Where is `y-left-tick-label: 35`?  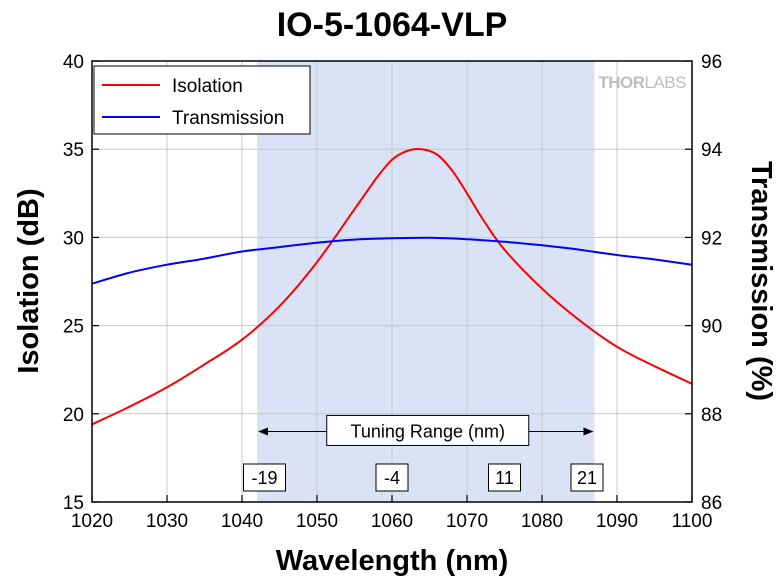
y-left-tick-label: 35 is located at coordinates (73, 150).